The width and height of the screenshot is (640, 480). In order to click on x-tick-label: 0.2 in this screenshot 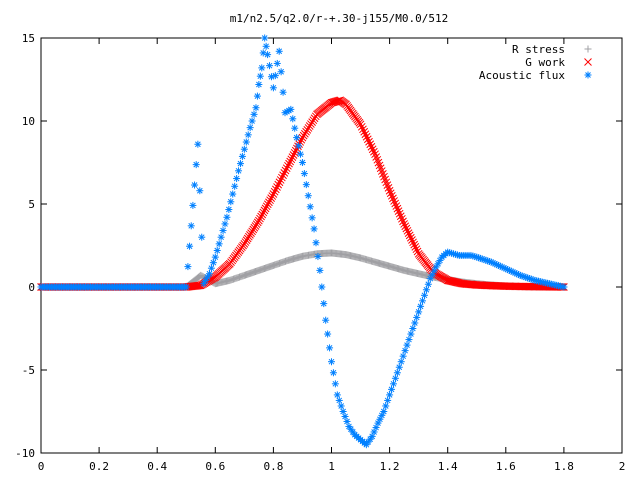, I will do `click(99, 466)`.